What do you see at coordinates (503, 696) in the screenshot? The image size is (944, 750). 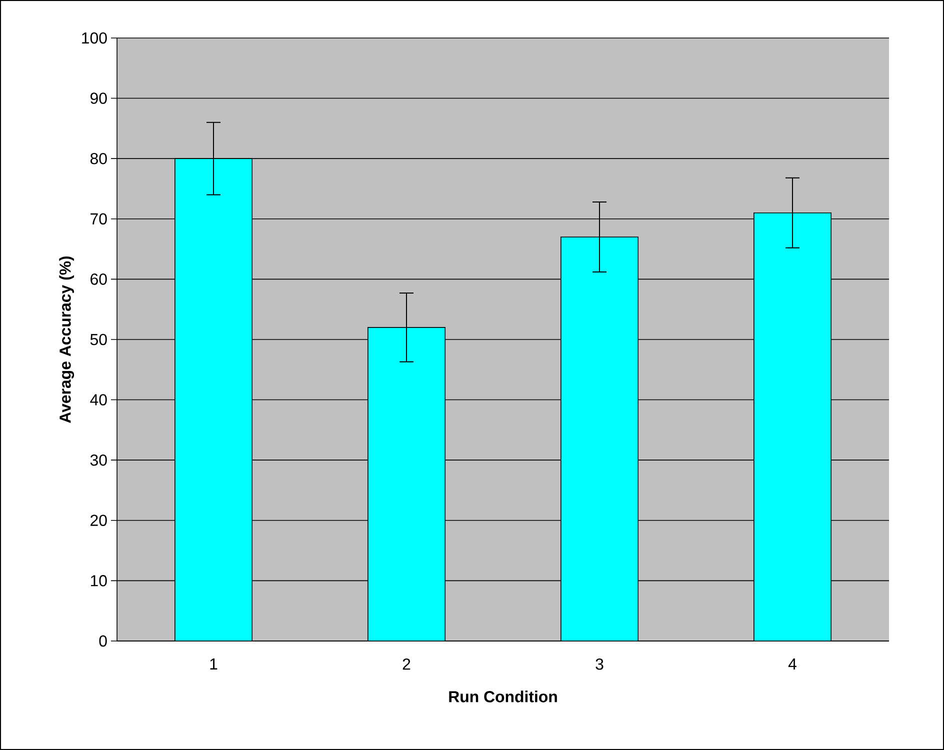 I see `x-axis-title: Run Condition` at bounding box center [503, 696].